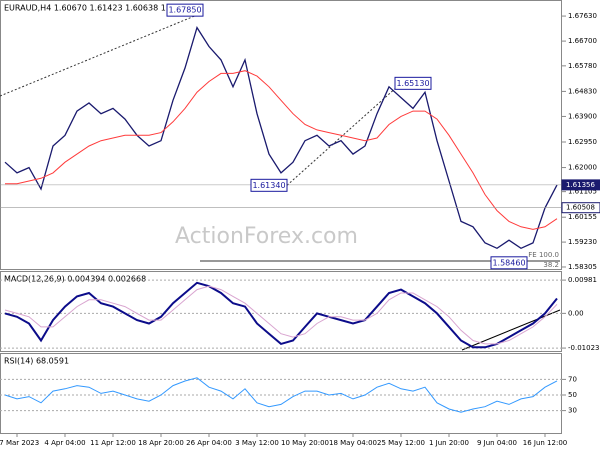 This screenshot has height=450, width=600. What do you see at coordinates (161, 443) in the screenshot?
I see `x-tick-label: 18 Apr 20:00` at bounding box center [161, 443].